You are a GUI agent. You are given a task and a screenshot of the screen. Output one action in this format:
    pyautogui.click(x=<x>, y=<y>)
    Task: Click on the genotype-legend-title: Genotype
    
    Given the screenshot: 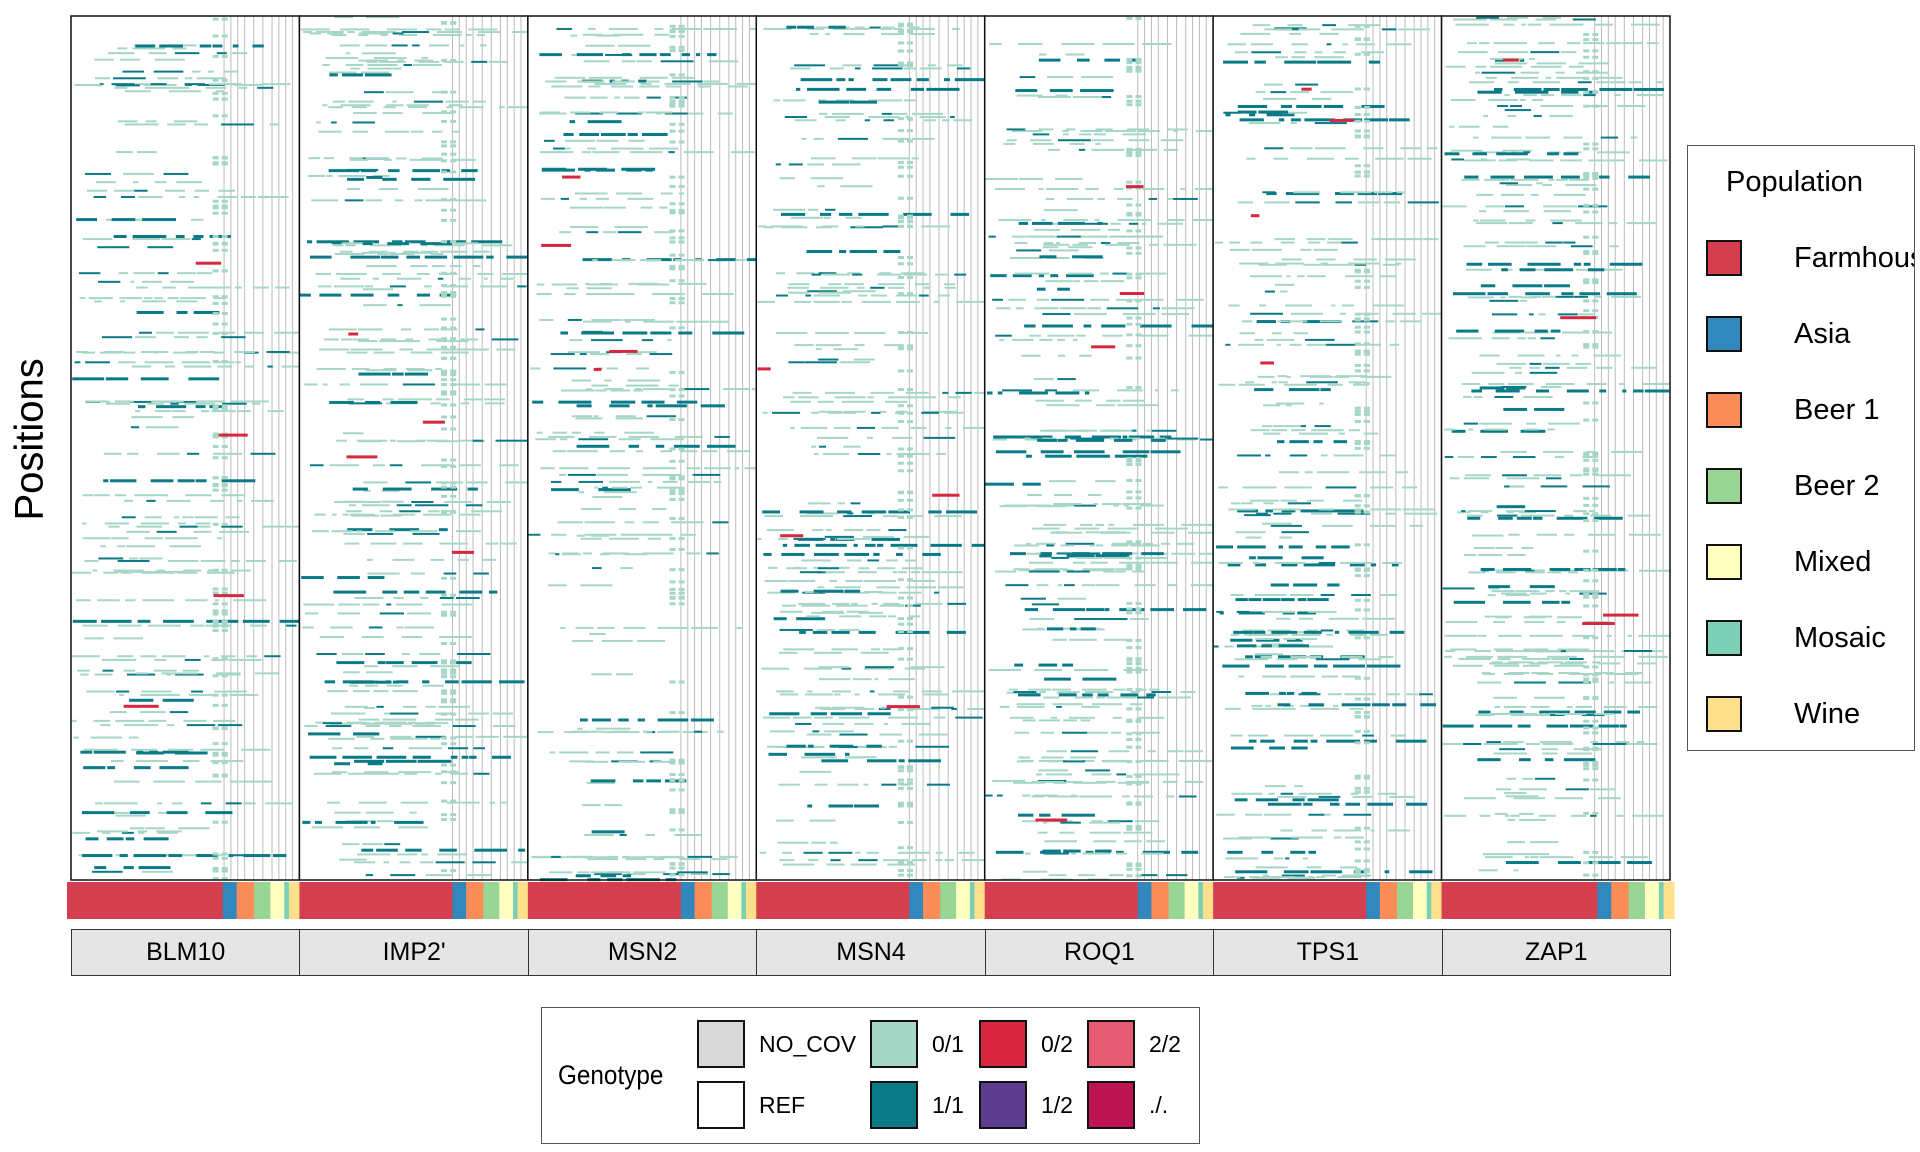 What is the action you would take?
    pyautogui.click(x=611, y=1075)
    